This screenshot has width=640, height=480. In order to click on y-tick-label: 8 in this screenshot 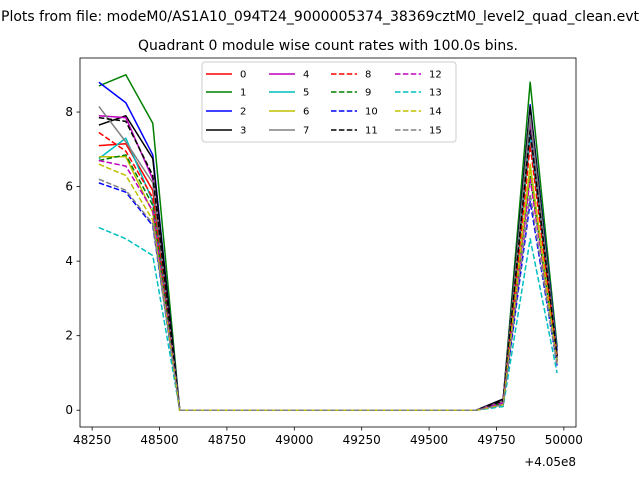, I will do `click(69, 112)`.